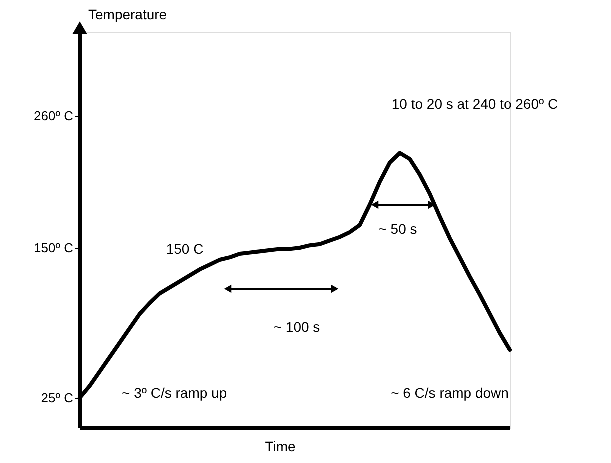 This screenshot has width=611, height=463. What do you see at coordinates (280, 446) in the screenshot?
I see `x-axis-title: Time` at bounding box center [280, 446].